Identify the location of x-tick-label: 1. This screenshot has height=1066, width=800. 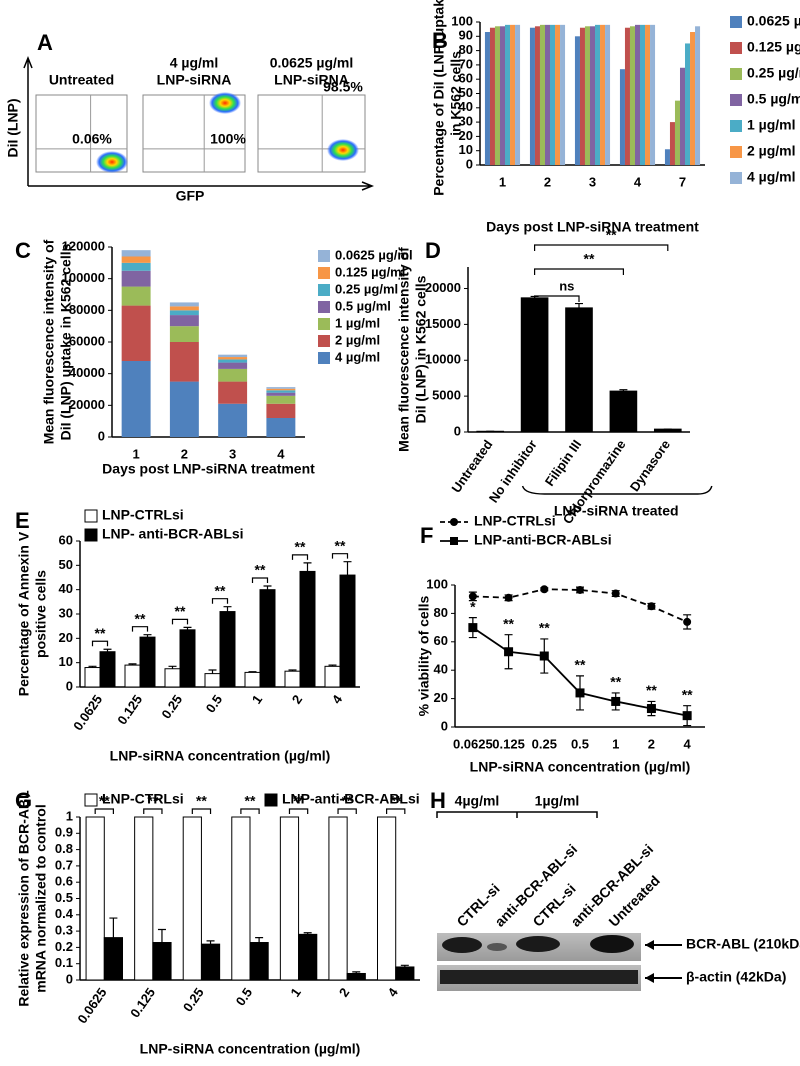
(295, 992).